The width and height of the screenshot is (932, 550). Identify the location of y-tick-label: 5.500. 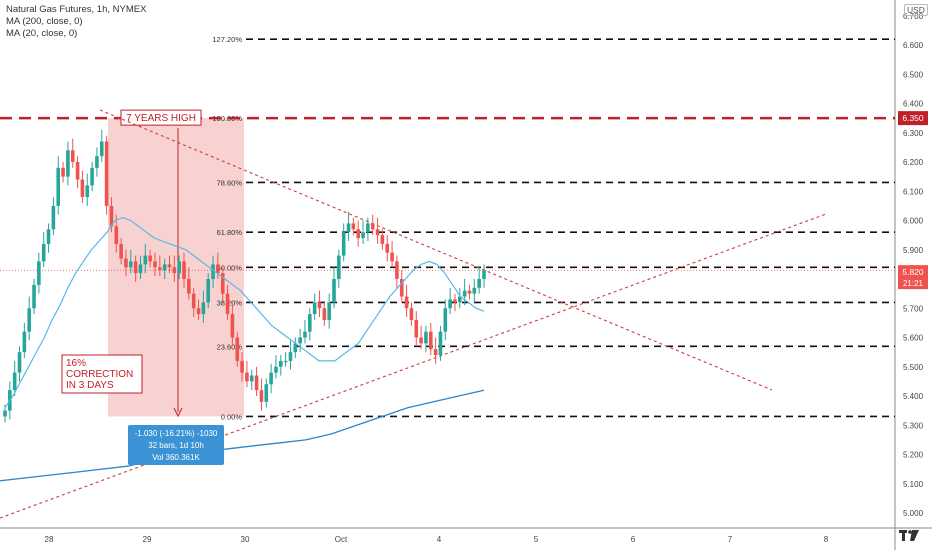
(913, 367).